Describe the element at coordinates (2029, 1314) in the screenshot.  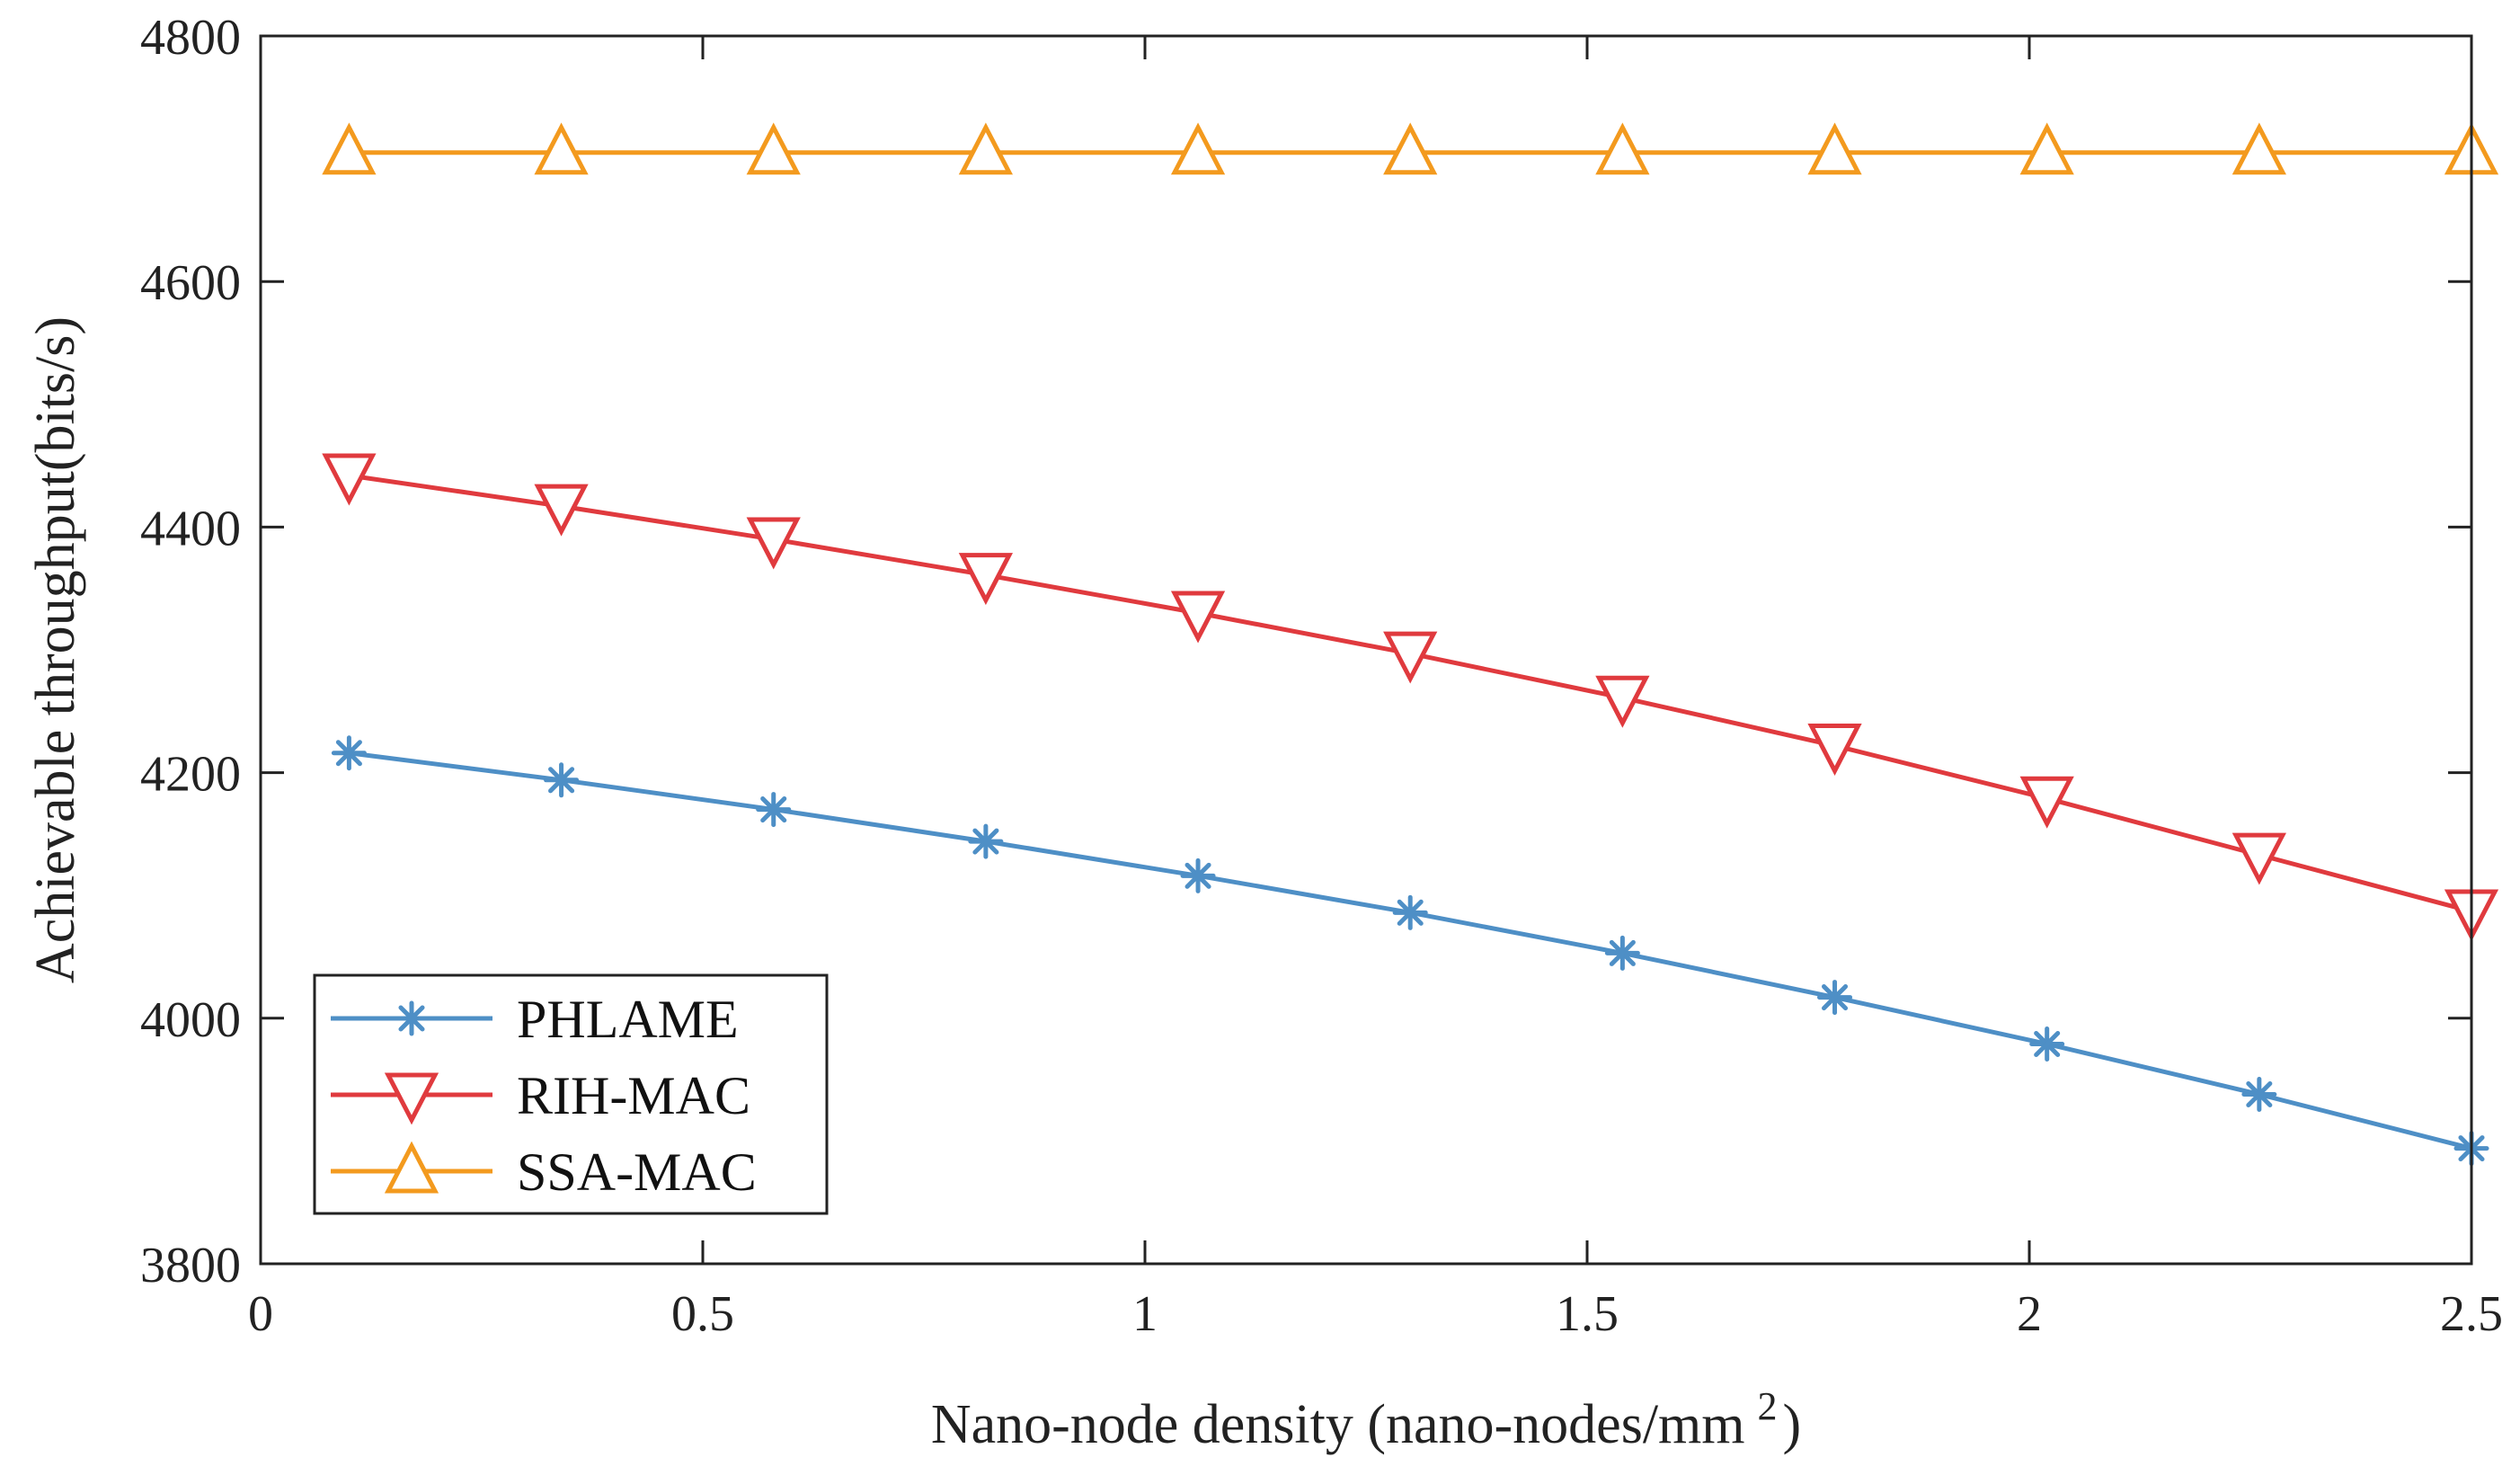
I see `x-tick-label: 2` at that location.